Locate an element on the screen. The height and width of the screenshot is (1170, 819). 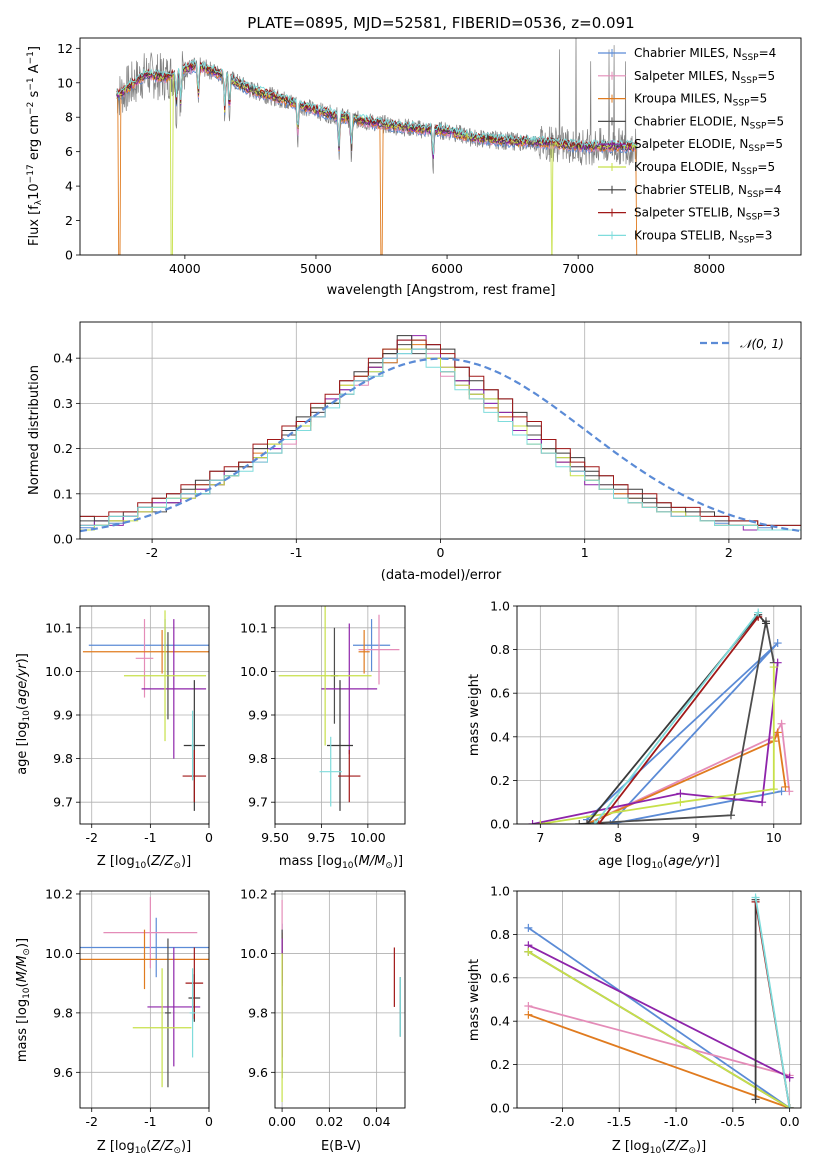
mass-vs-Z-y-axis-label: mass [log10(M/M⊙)] is located at coordinates (23, 1000).